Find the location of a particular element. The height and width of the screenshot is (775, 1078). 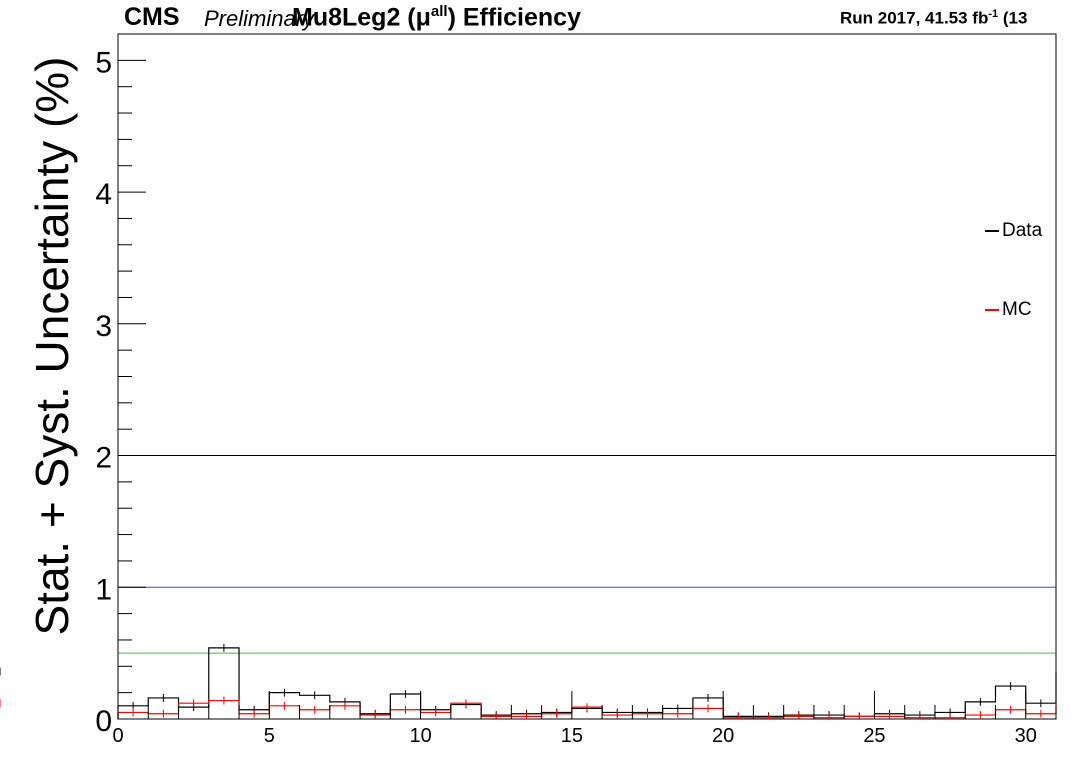

x-tick-label: 0 is located at coordinates (117, 736).